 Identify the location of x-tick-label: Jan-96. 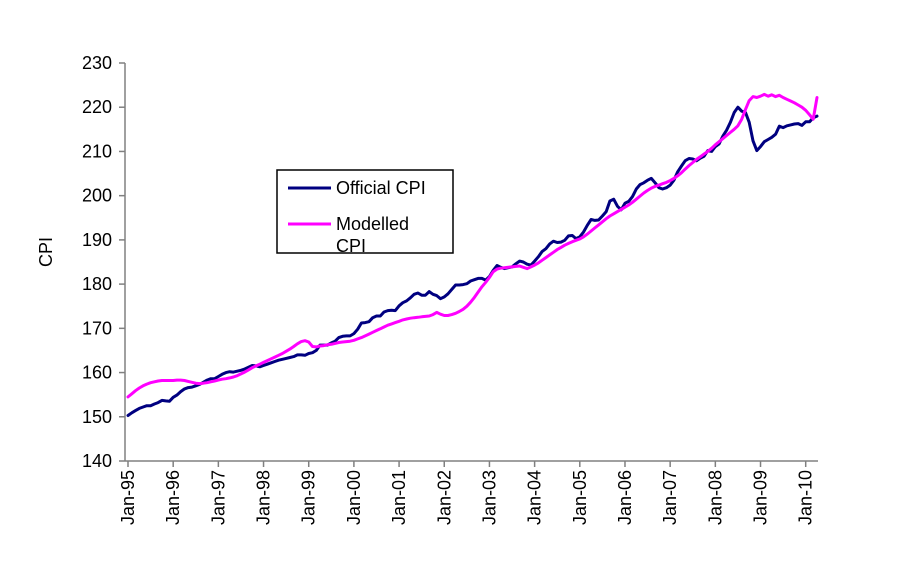
(173, 497).